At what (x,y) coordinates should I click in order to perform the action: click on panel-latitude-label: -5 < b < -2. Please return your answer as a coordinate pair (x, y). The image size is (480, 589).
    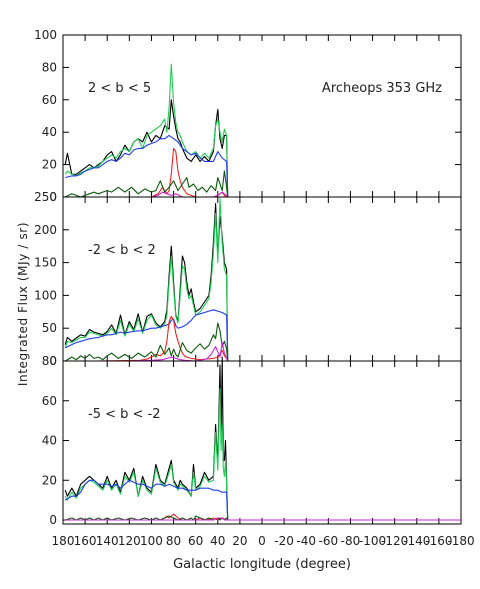
    Looking at the image, I should click on (124, 414).